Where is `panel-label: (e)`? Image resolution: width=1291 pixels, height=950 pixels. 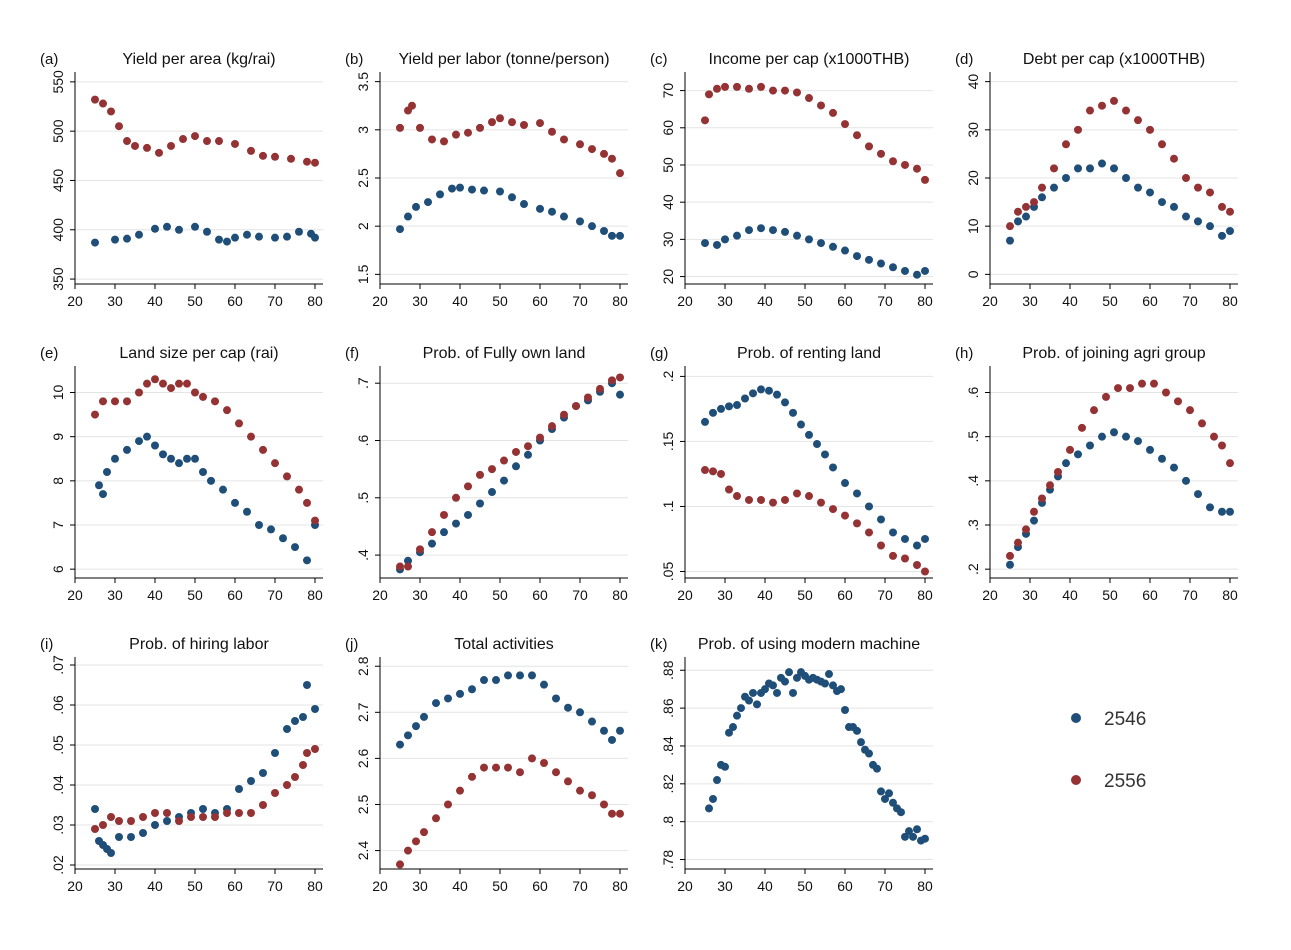 panel-label: (e) is located at coordinates (49, 353).